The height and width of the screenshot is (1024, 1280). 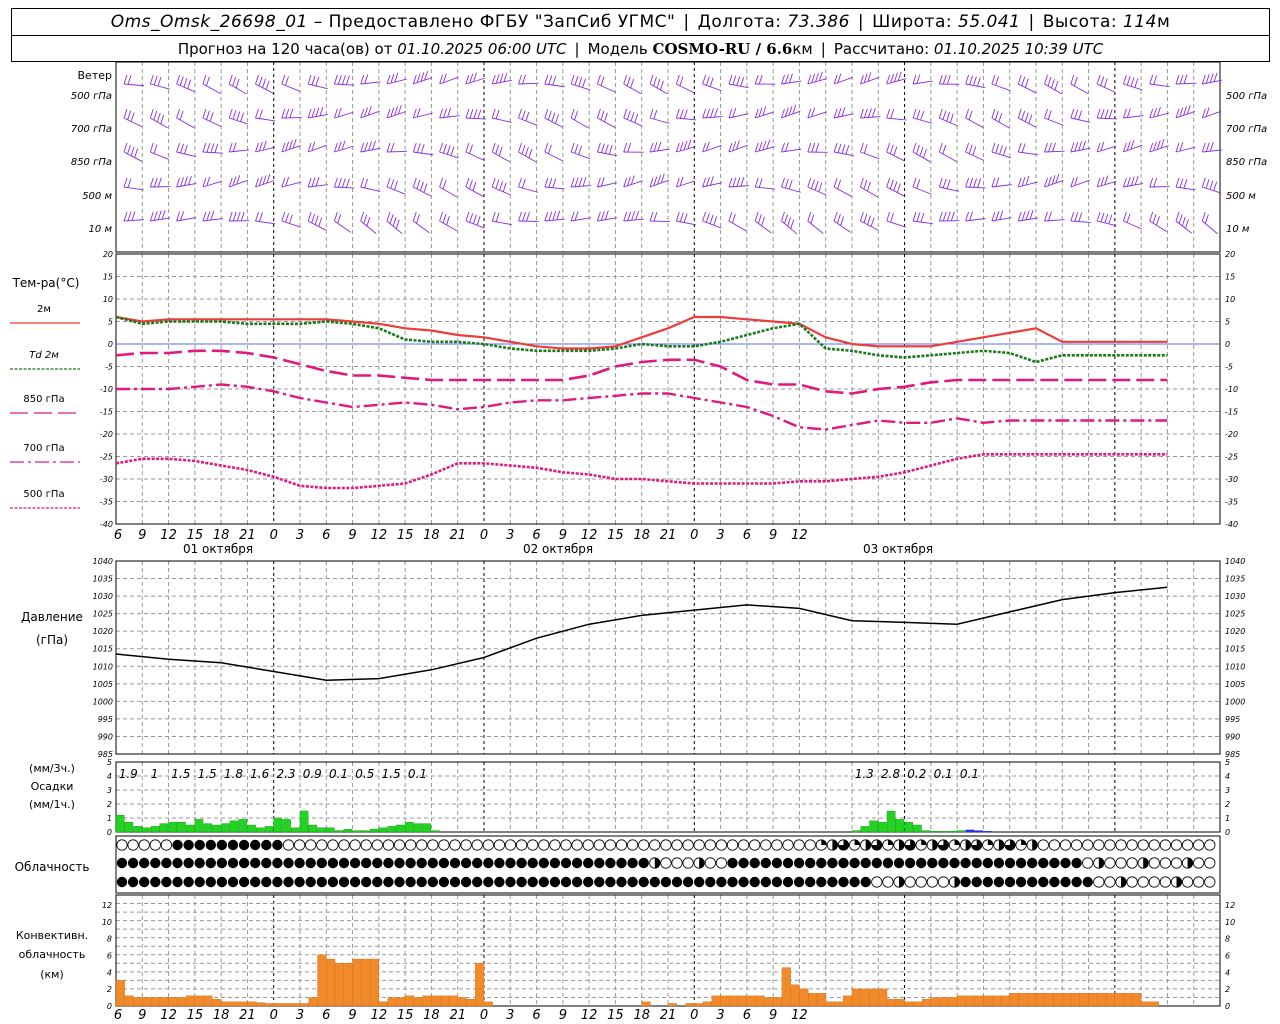 What do you see at coordinates (1230, 922) in the screenshot?
I see `conv-tick-right: 10` at bounding box center [1230, 922].